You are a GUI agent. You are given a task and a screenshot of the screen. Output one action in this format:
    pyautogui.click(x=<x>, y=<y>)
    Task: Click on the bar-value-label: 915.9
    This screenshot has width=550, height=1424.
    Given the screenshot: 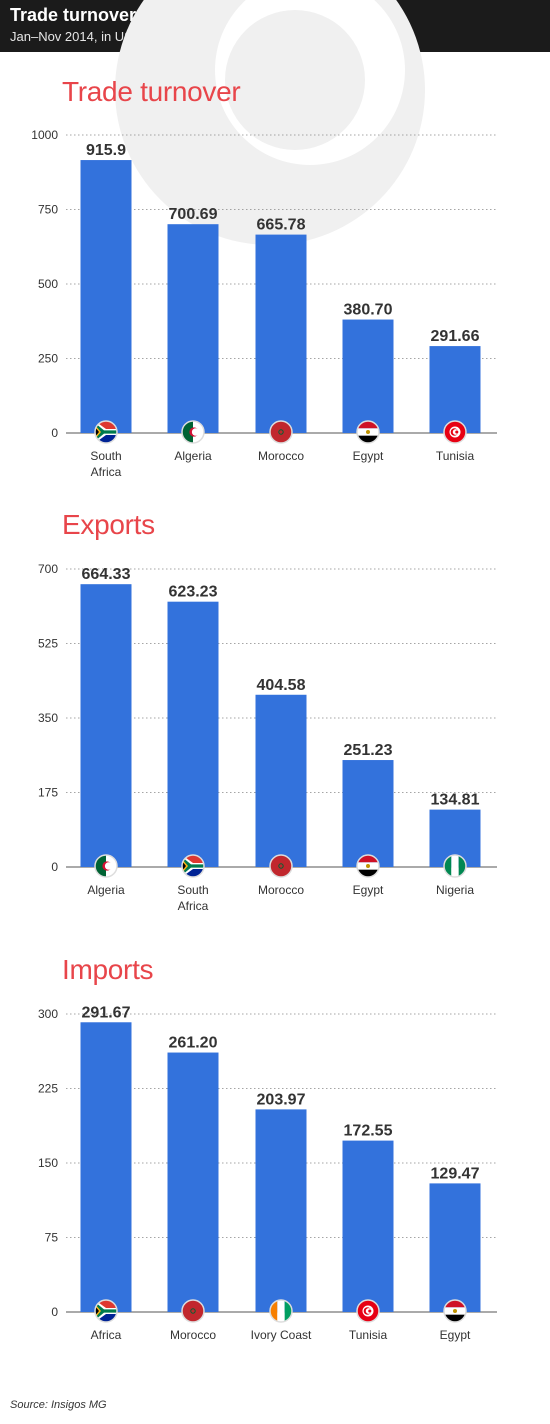 What is the action you would take?
    pyautogui.click(x=106, y=150)
    